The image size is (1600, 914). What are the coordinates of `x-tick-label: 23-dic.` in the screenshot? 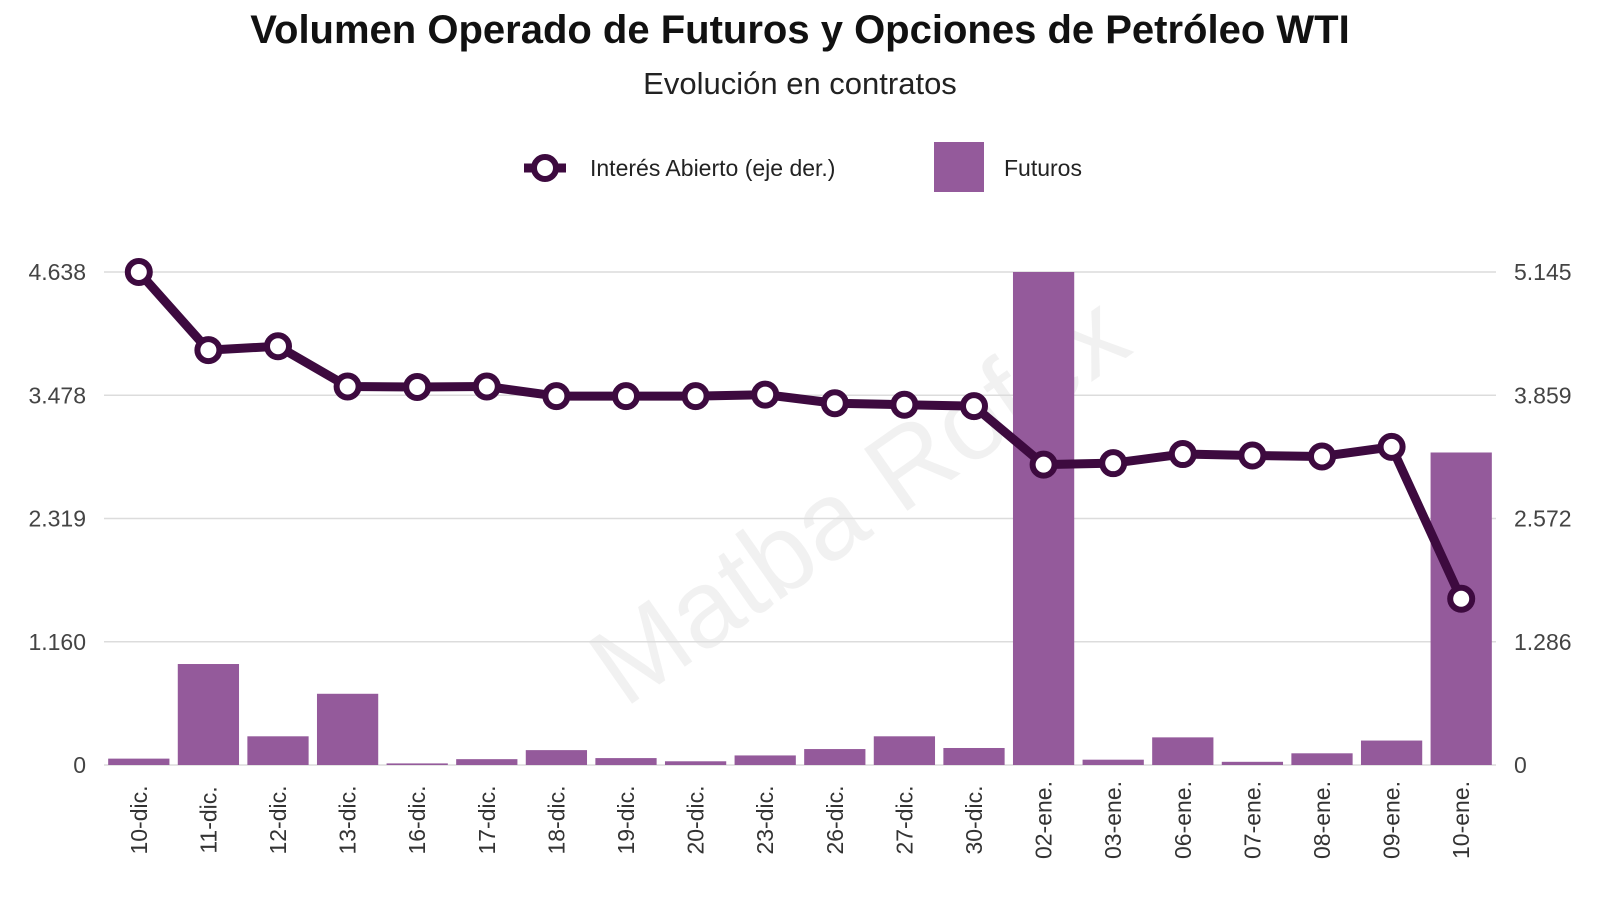 It's located at (765, 819).